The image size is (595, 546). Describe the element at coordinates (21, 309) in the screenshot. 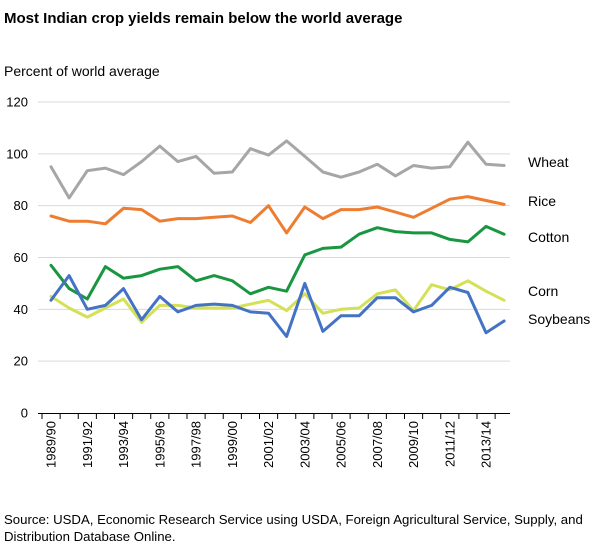

I see `y-tick-label: 40` at that location.